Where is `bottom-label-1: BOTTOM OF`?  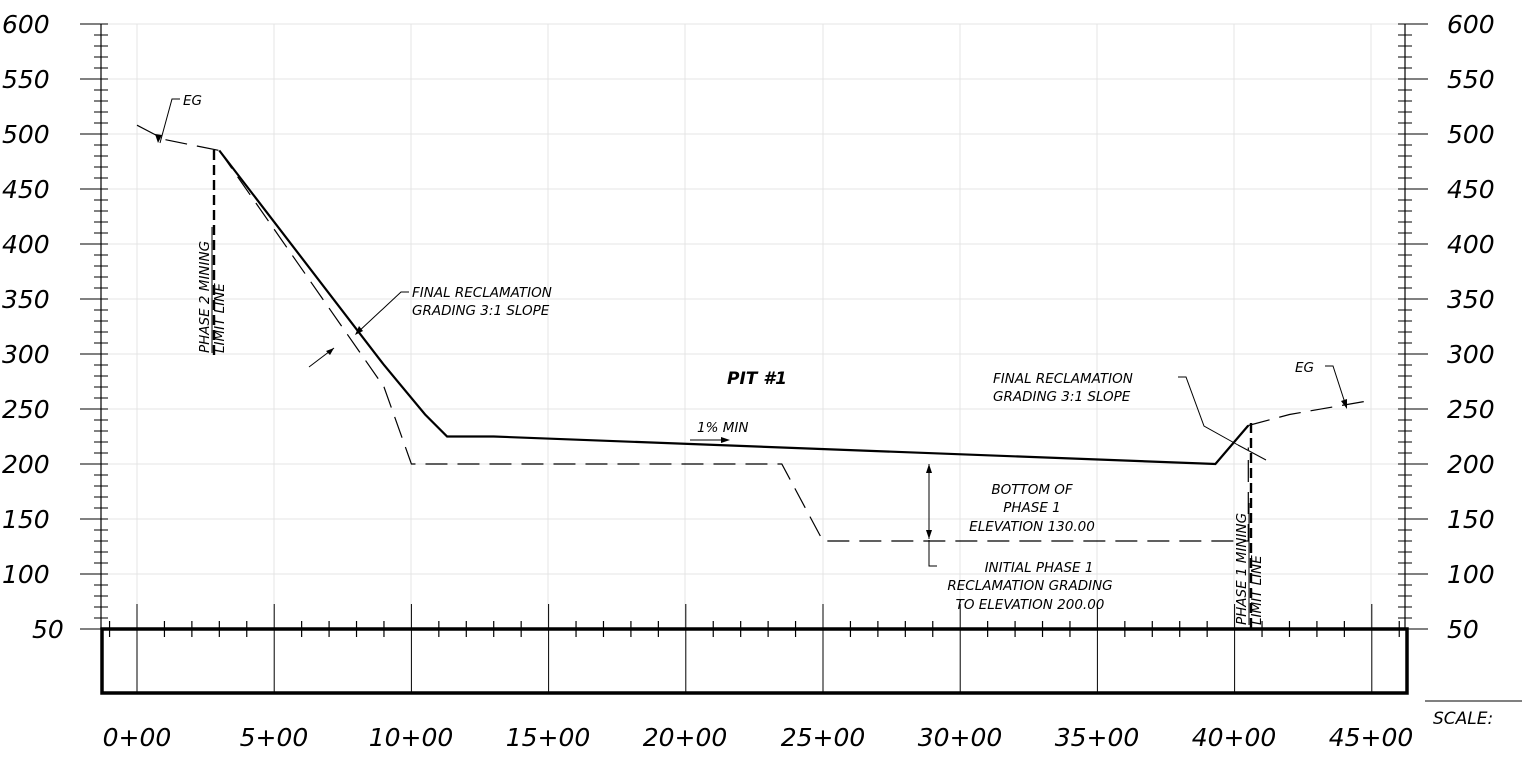
bottom-label-1: BOTTOM OF is located at coordinates (1032, 490).